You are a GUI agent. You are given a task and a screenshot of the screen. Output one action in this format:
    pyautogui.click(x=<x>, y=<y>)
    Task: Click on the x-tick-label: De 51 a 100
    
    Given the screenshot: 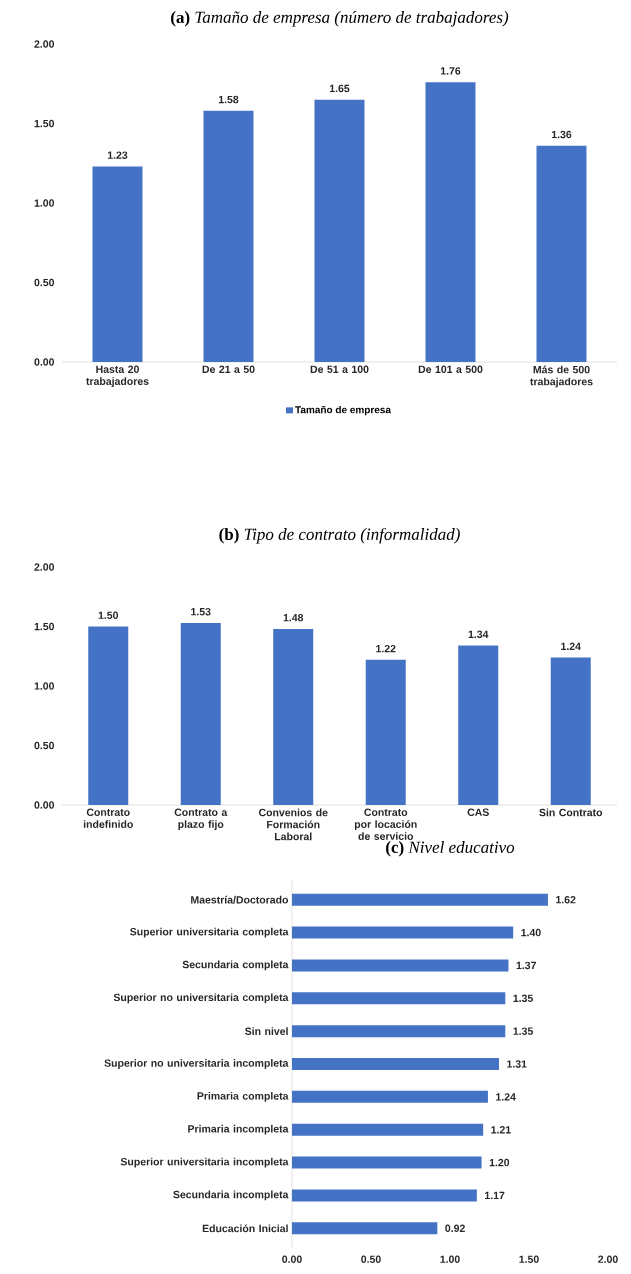 What is the action you would take?
    pyautogui.click(x=339, y=369)
    